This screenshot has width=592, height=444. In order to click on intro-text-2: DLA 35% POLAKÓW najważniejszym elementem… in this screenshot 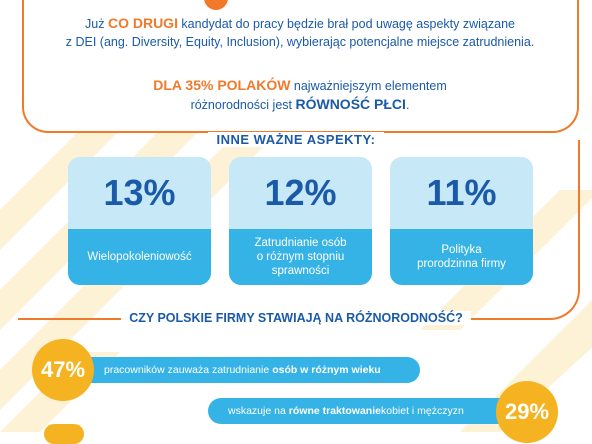, I will do `click(300, 95)`.